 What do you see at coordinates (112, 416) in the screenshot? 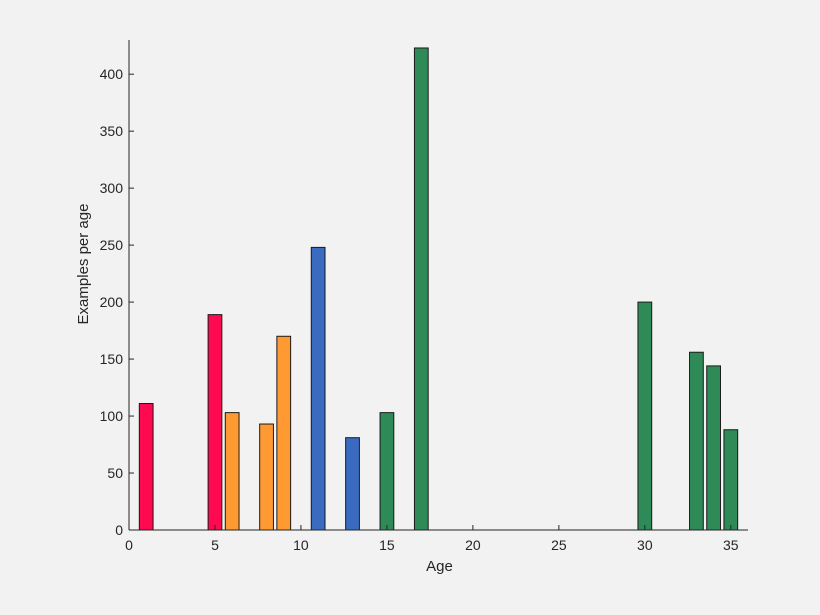
I see `y-tick-label: 100` at bounding box center [112, 416].